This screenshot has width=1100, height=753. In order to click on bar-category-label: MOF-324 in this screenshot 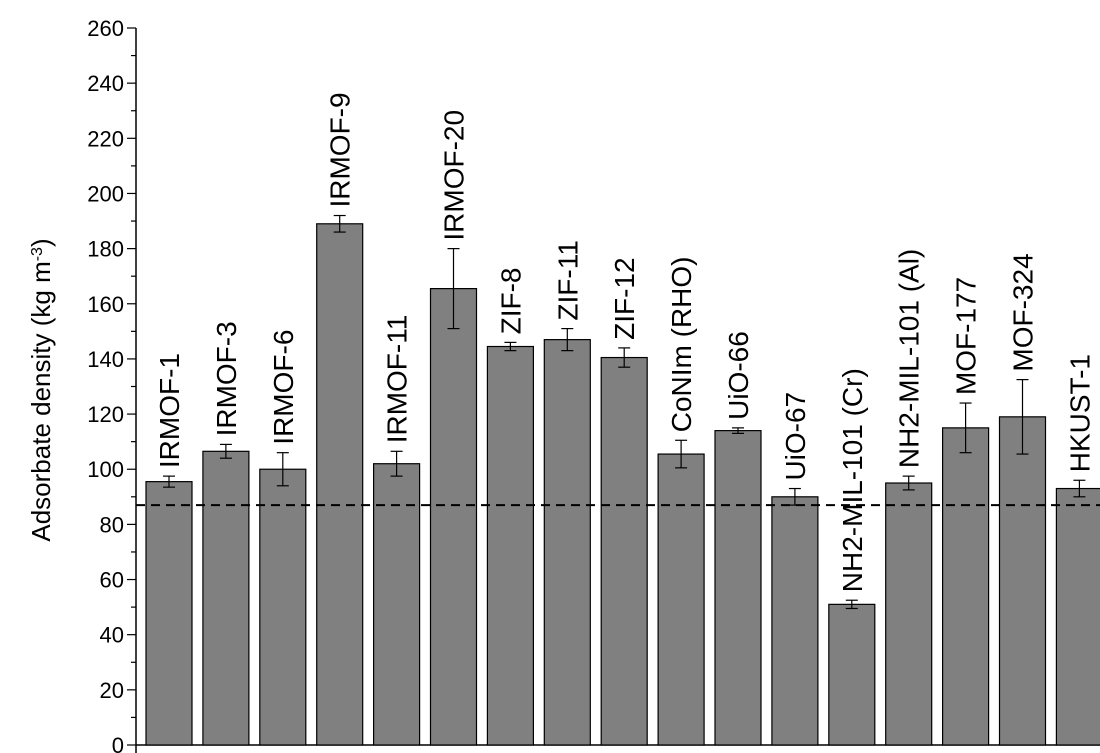, I will do `click(1023, 312)`.